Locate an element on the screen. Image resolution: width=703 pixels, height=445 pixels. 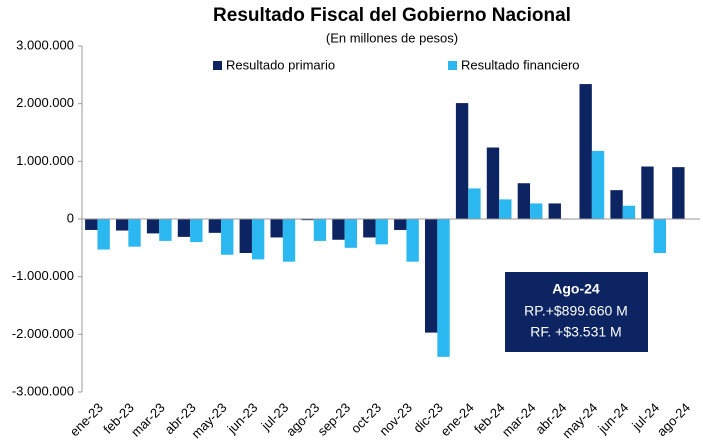
x-tick-label: nov-23 is located at coordinates (395, 419).